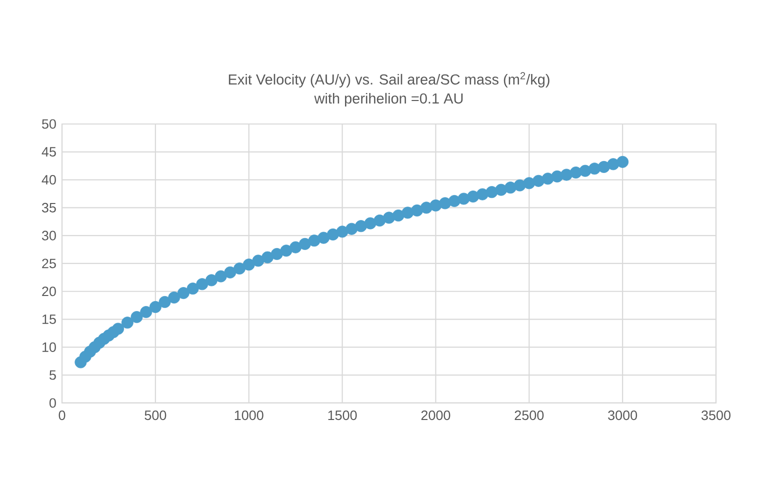  I want to click on y-tick-label: 15, so click(49, 319).